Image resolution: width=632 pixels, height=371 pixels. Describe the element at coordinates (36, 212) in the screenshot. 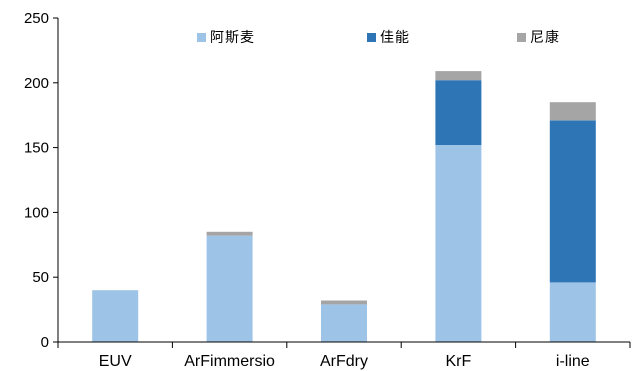

I see `y-tick-label-100: 100` at that location.